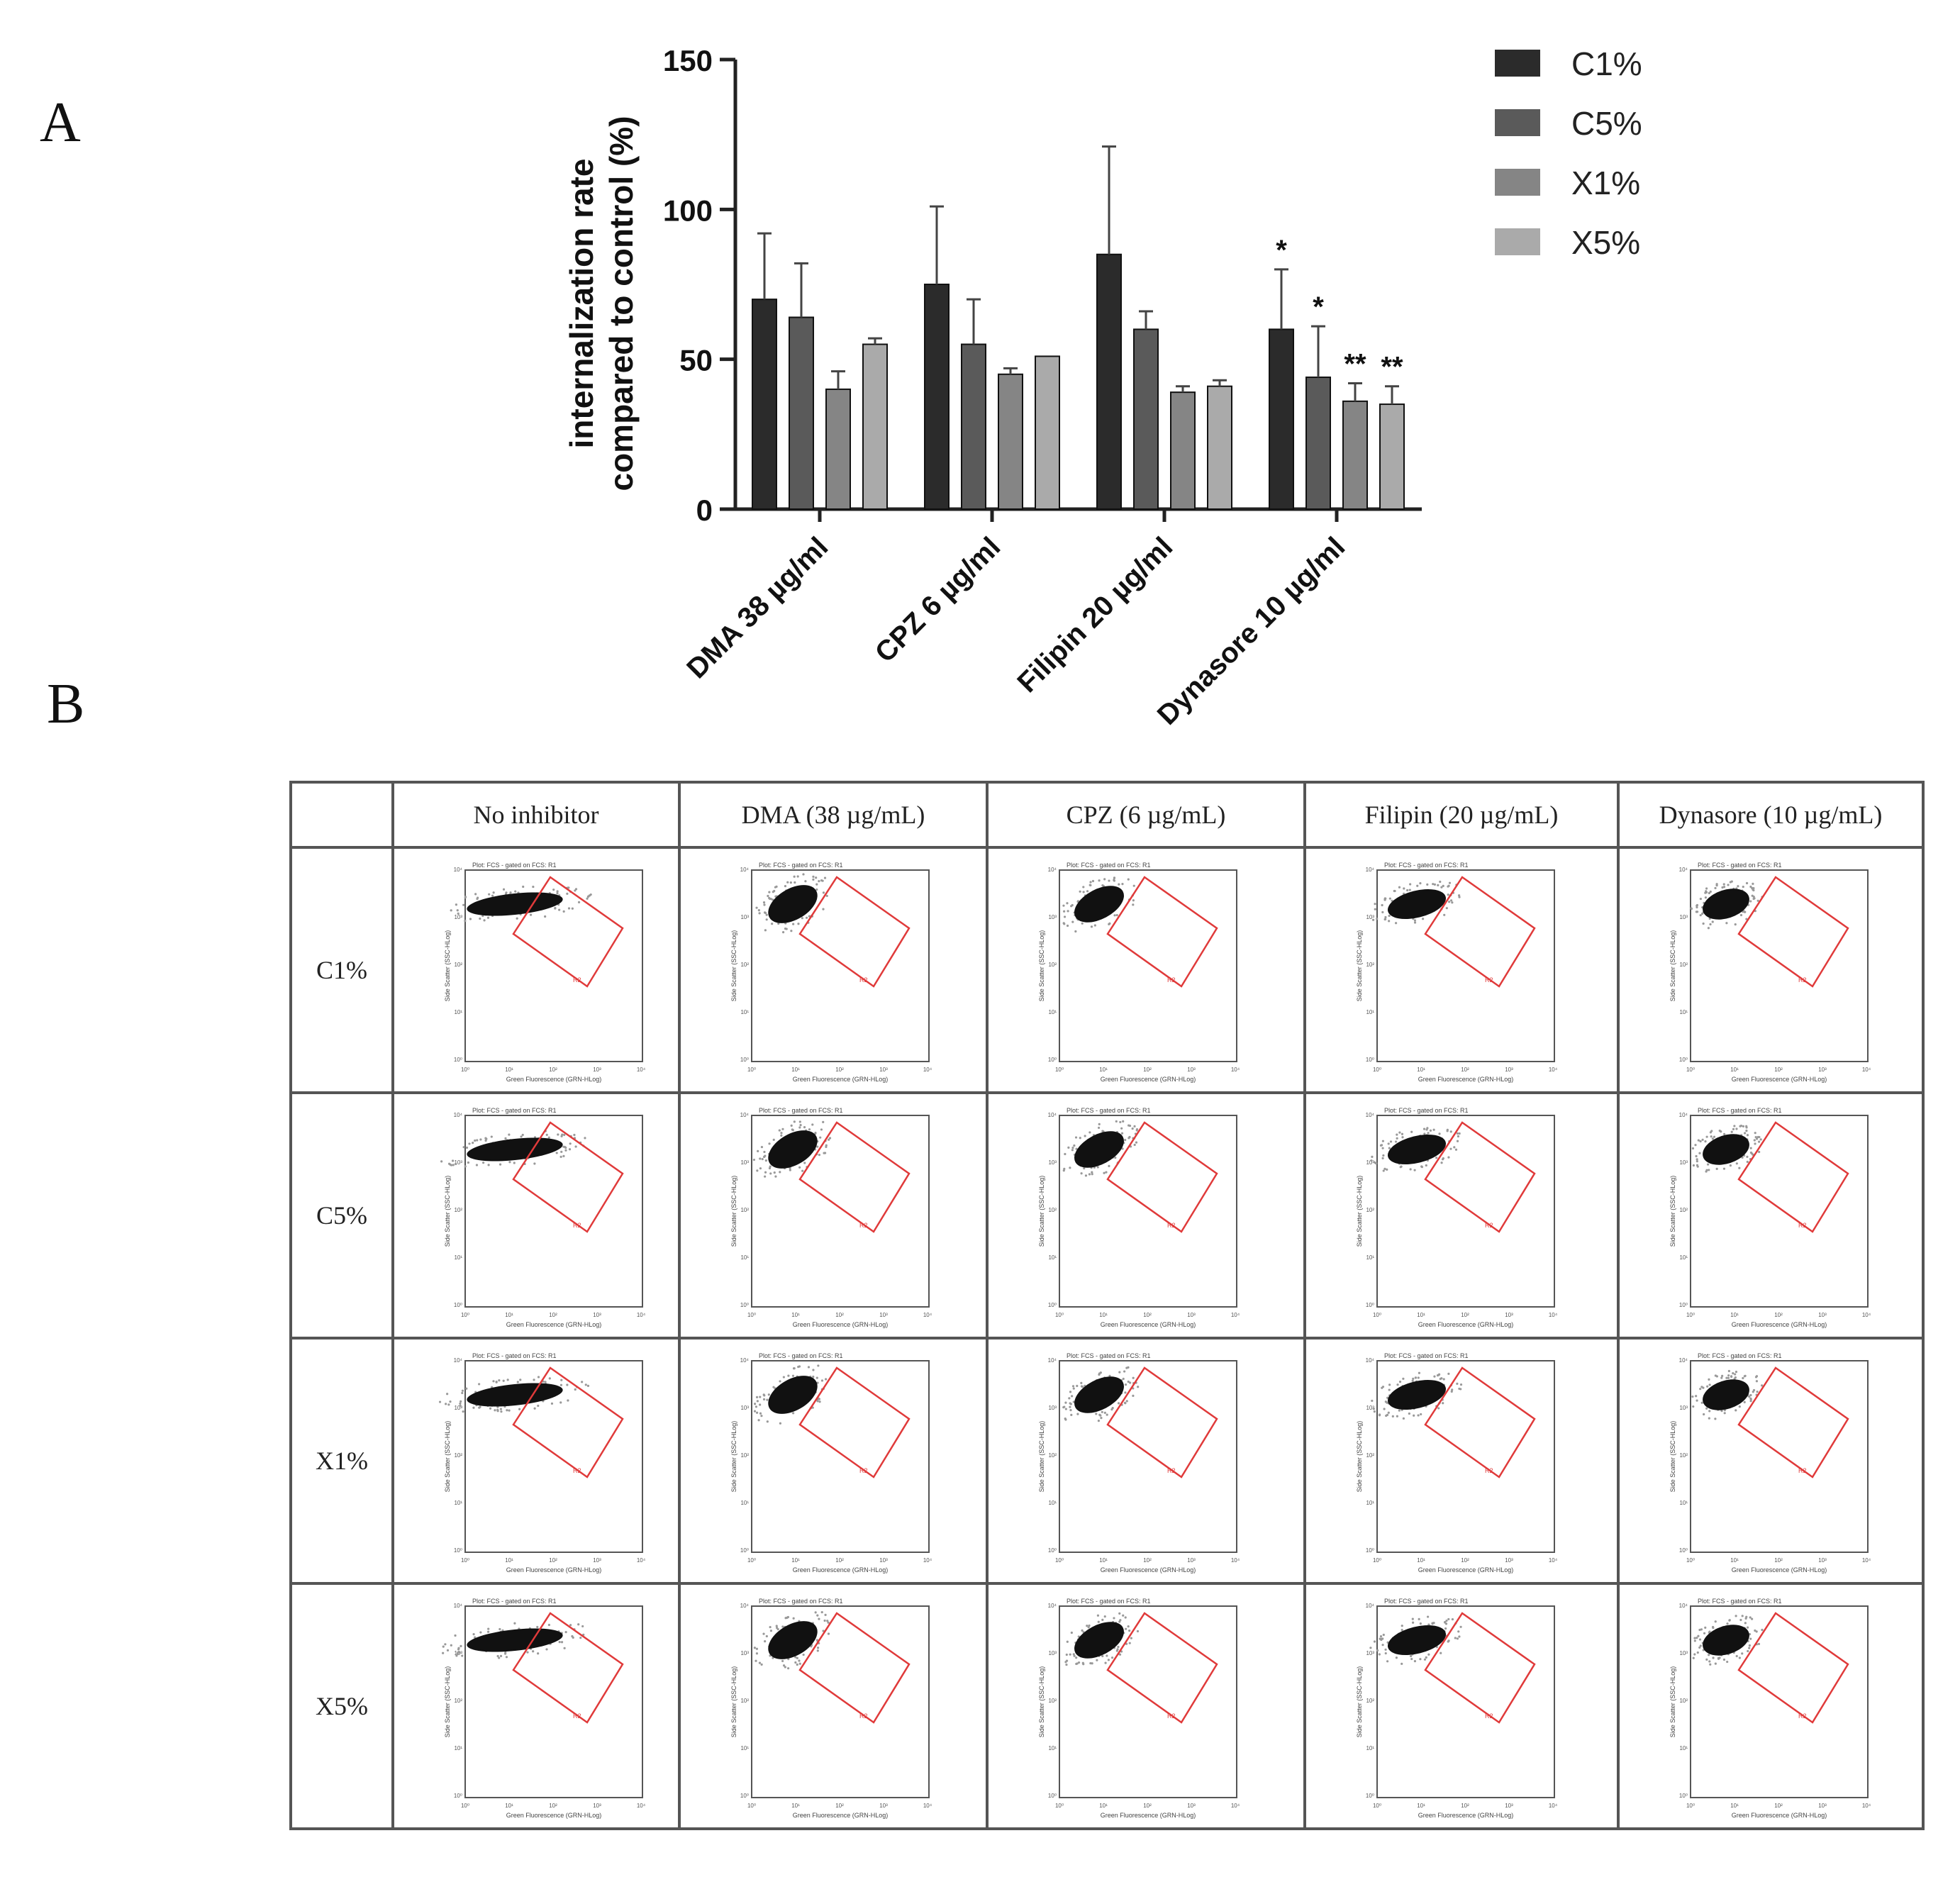 This screenshot has width=1960, height=1877. I want to click on row-header: X5%, so click(341, 1706).